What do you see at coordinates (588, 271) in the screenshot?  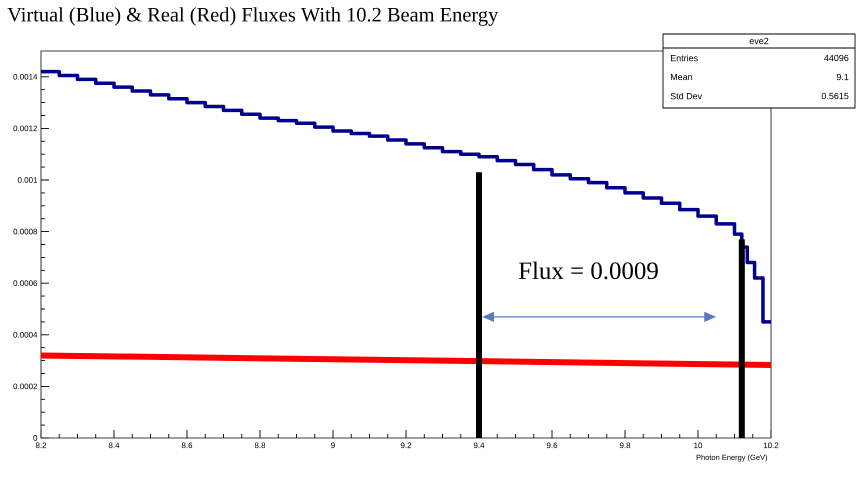 I see `annotation: Flux = 0.0009` at bounding box center [588, 271].